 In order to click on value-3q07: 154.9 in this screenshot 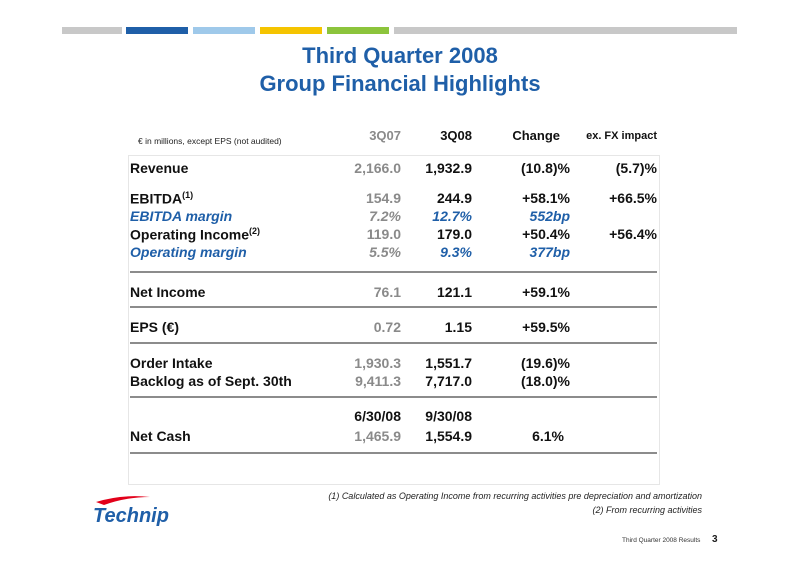, I will do `click(383, 198)`.